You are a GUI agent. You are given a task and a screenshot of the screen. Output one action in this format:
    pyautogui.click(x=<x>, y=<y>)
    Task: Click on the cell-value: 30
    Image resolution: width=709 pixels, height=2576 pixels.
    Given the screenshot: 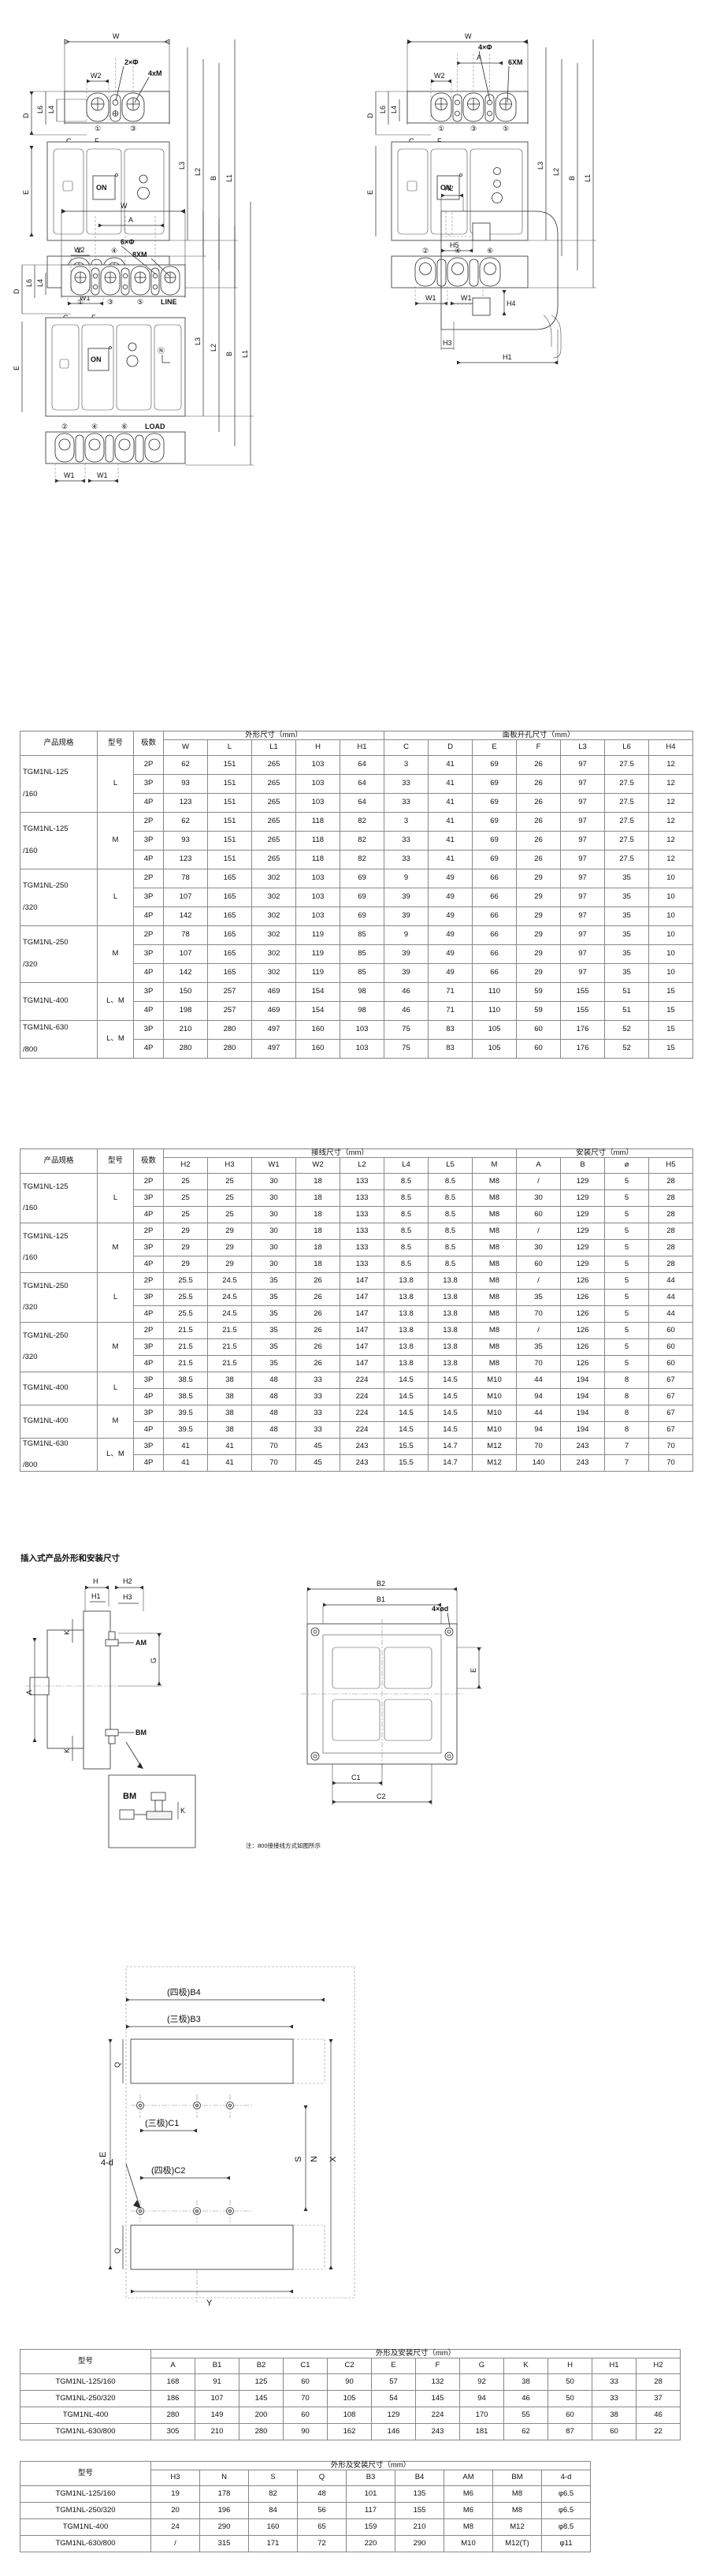 What is the action you would take?
    pyautogui.click(x=539, y=1247)
    